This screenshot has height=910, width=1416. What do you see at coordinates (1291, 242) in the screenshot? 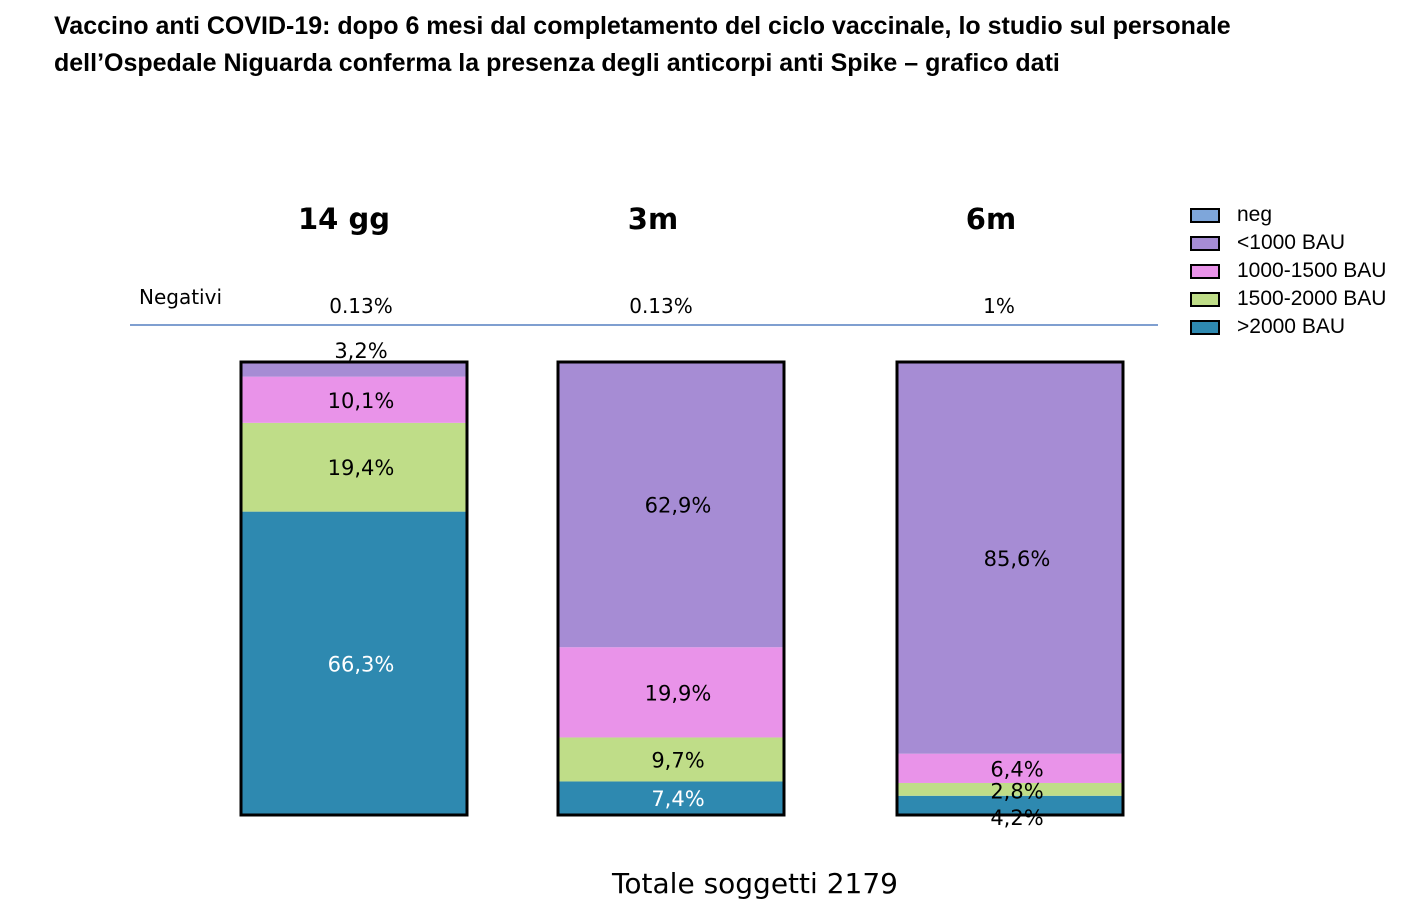
I see `legend-label-lt1000: <1000 BAU` at bounding box center [1291, 242].